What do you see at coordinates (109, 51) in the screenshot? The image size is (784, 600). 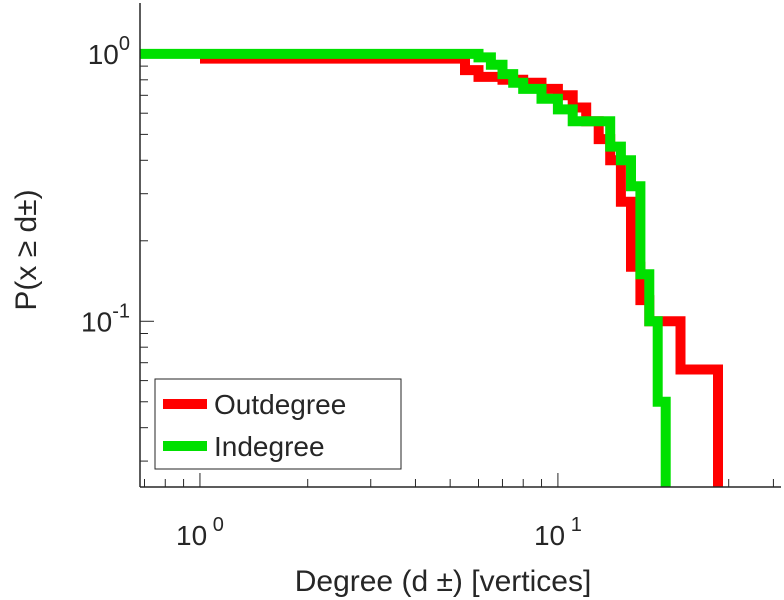 I see `y-tick-label: 10⁰` at bounding box center [109, 51].